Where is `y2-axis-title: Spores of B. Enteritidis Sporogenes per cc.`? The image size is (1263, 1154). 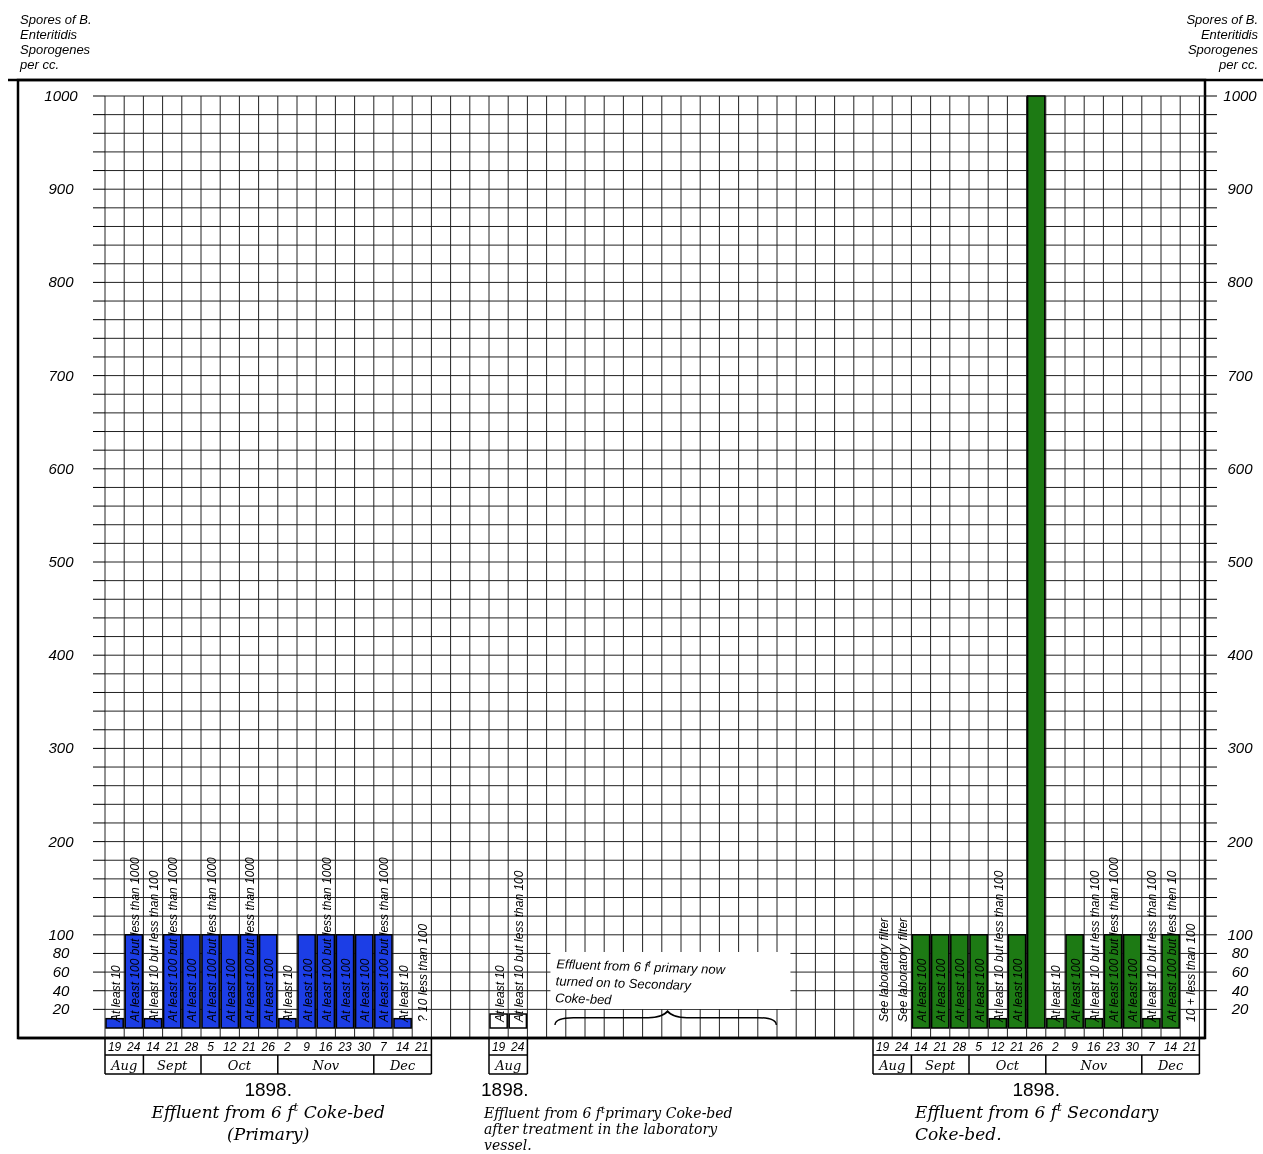 y2-axis-title: Spores of B. Enteritidis Sporogenes per cc. is located at coordinates (1222, 42).